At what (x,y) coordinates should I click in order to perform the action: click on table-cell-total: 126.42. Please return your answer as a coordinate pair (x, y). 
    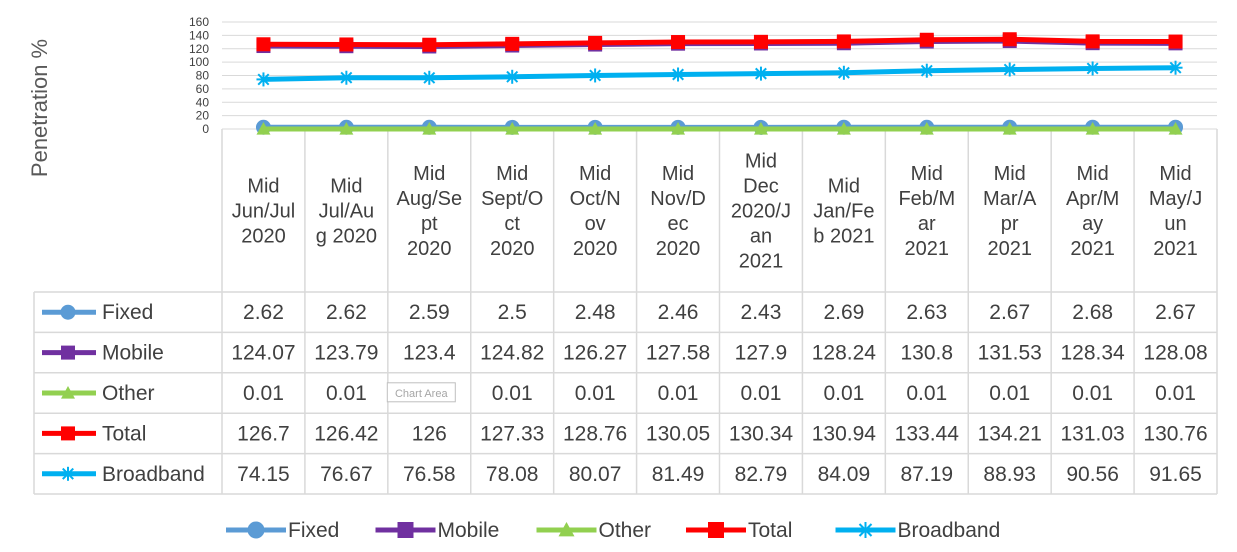
    Looking at the image, I should click on (346, 433).